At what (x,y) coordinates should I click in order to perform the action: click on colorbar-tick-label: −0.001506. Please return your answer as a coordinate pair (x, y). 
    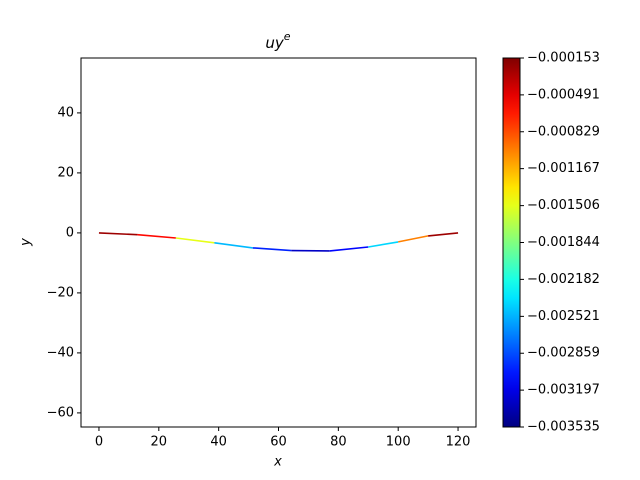
    Looking at the image, I should click on (563, 205).